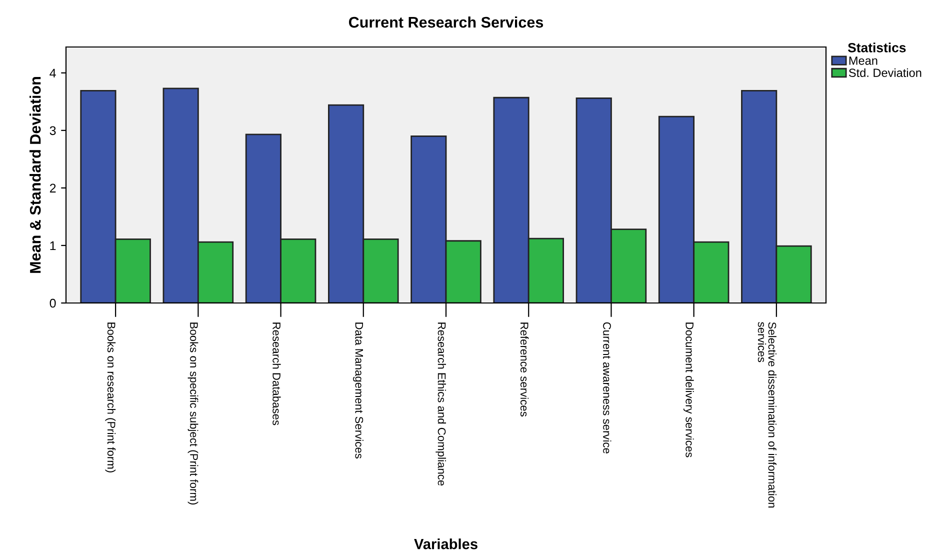  Describe the element at coordinates (688, 390) in the screenshot. I see `x-tick-label: Document delivery services` at that location.